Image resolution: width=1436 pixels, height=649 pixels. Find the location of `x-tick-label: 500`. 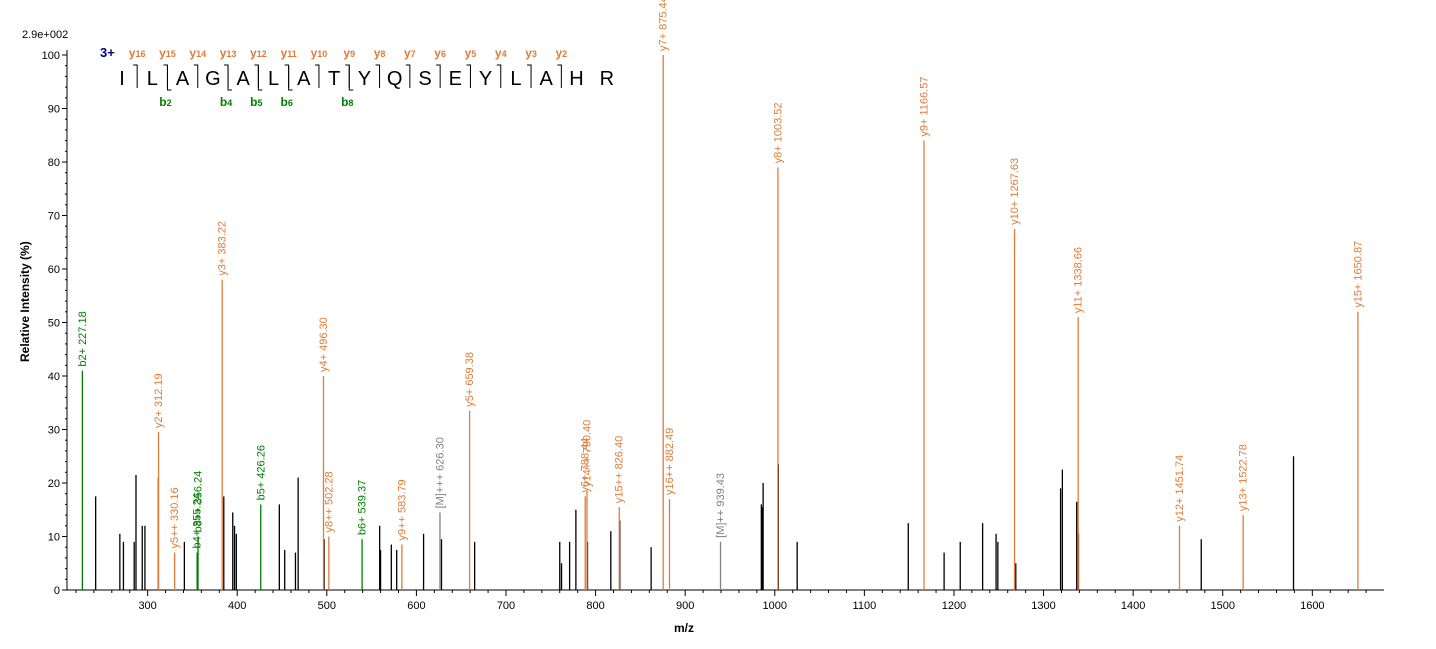

x-tick-label: 500 is located at coordinates (327, 606).